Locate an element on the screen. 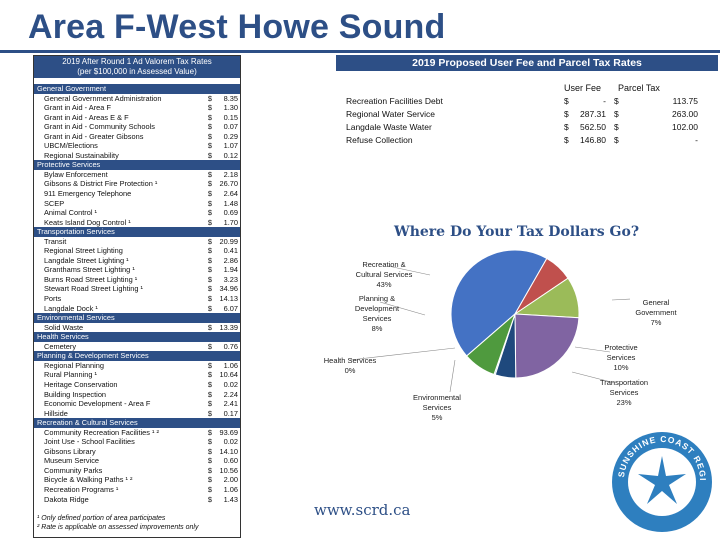  pie-slice-label: Transportation Services 23% is located at coordinates (624, 393).